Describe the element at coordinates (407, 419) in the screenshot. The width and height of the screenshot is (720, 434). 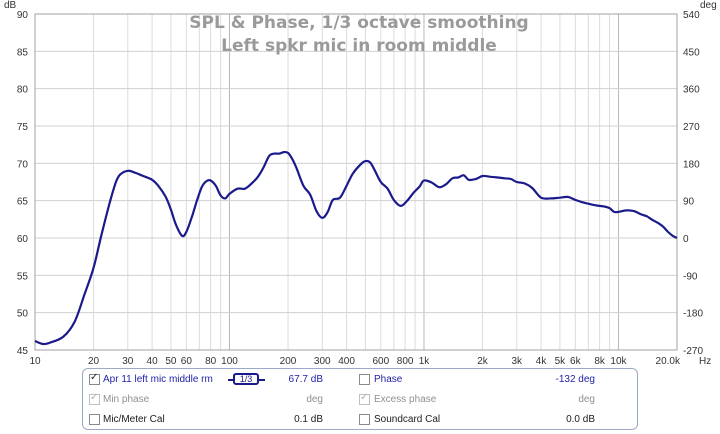
I see `soundcard-cal-label: Soundcard Cal` at that location.